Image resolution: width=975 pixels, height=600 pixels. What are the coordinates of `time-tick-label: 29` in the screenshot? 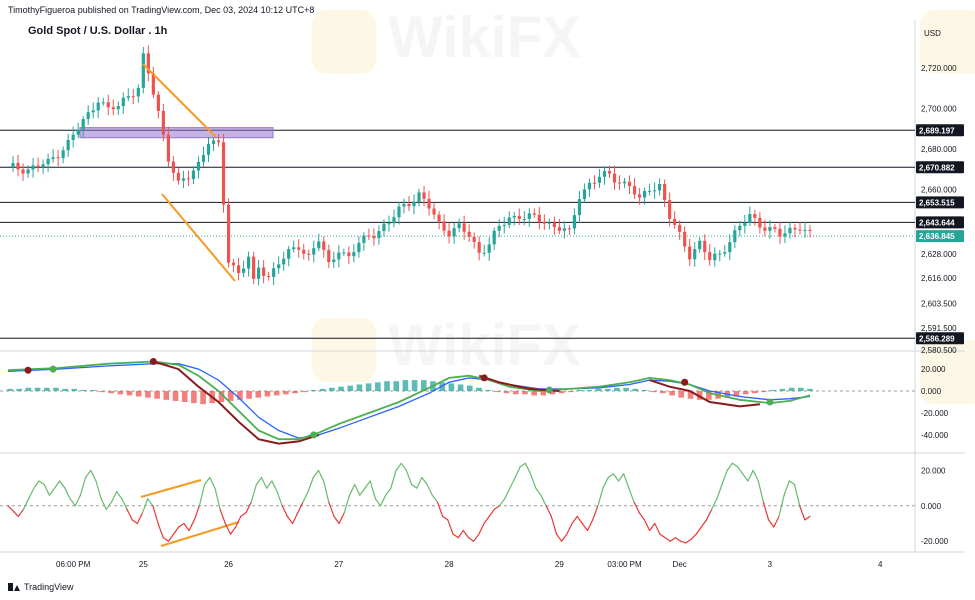 It's located at (559, 564).